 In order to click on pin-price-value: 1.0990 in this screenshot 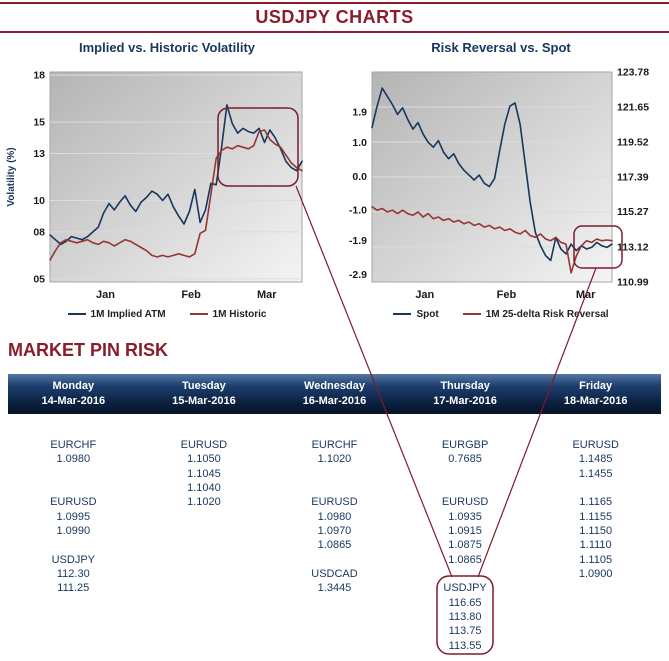, I will do `click(73, 531)`.